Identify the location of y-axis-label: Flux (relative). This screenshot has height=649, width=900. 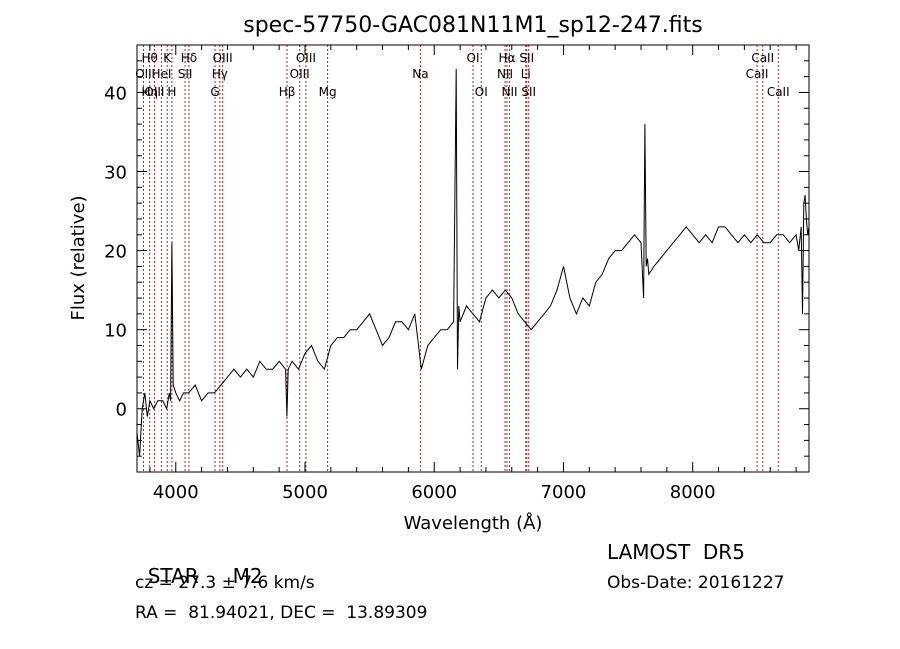
(78, 257).